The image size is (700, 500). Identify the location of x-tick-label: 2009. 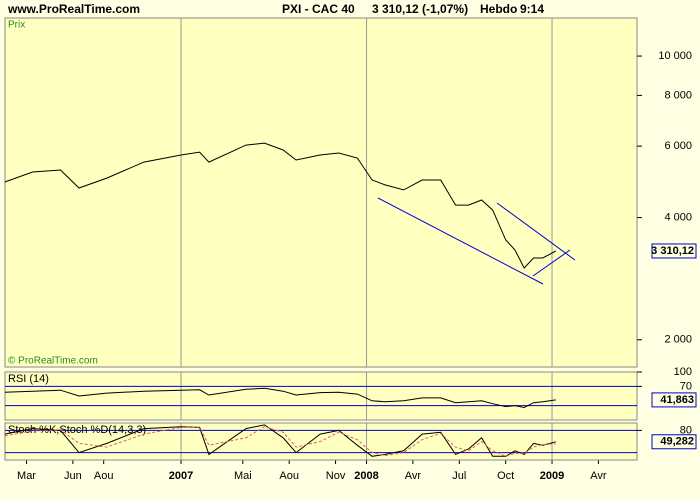
(552, 476).